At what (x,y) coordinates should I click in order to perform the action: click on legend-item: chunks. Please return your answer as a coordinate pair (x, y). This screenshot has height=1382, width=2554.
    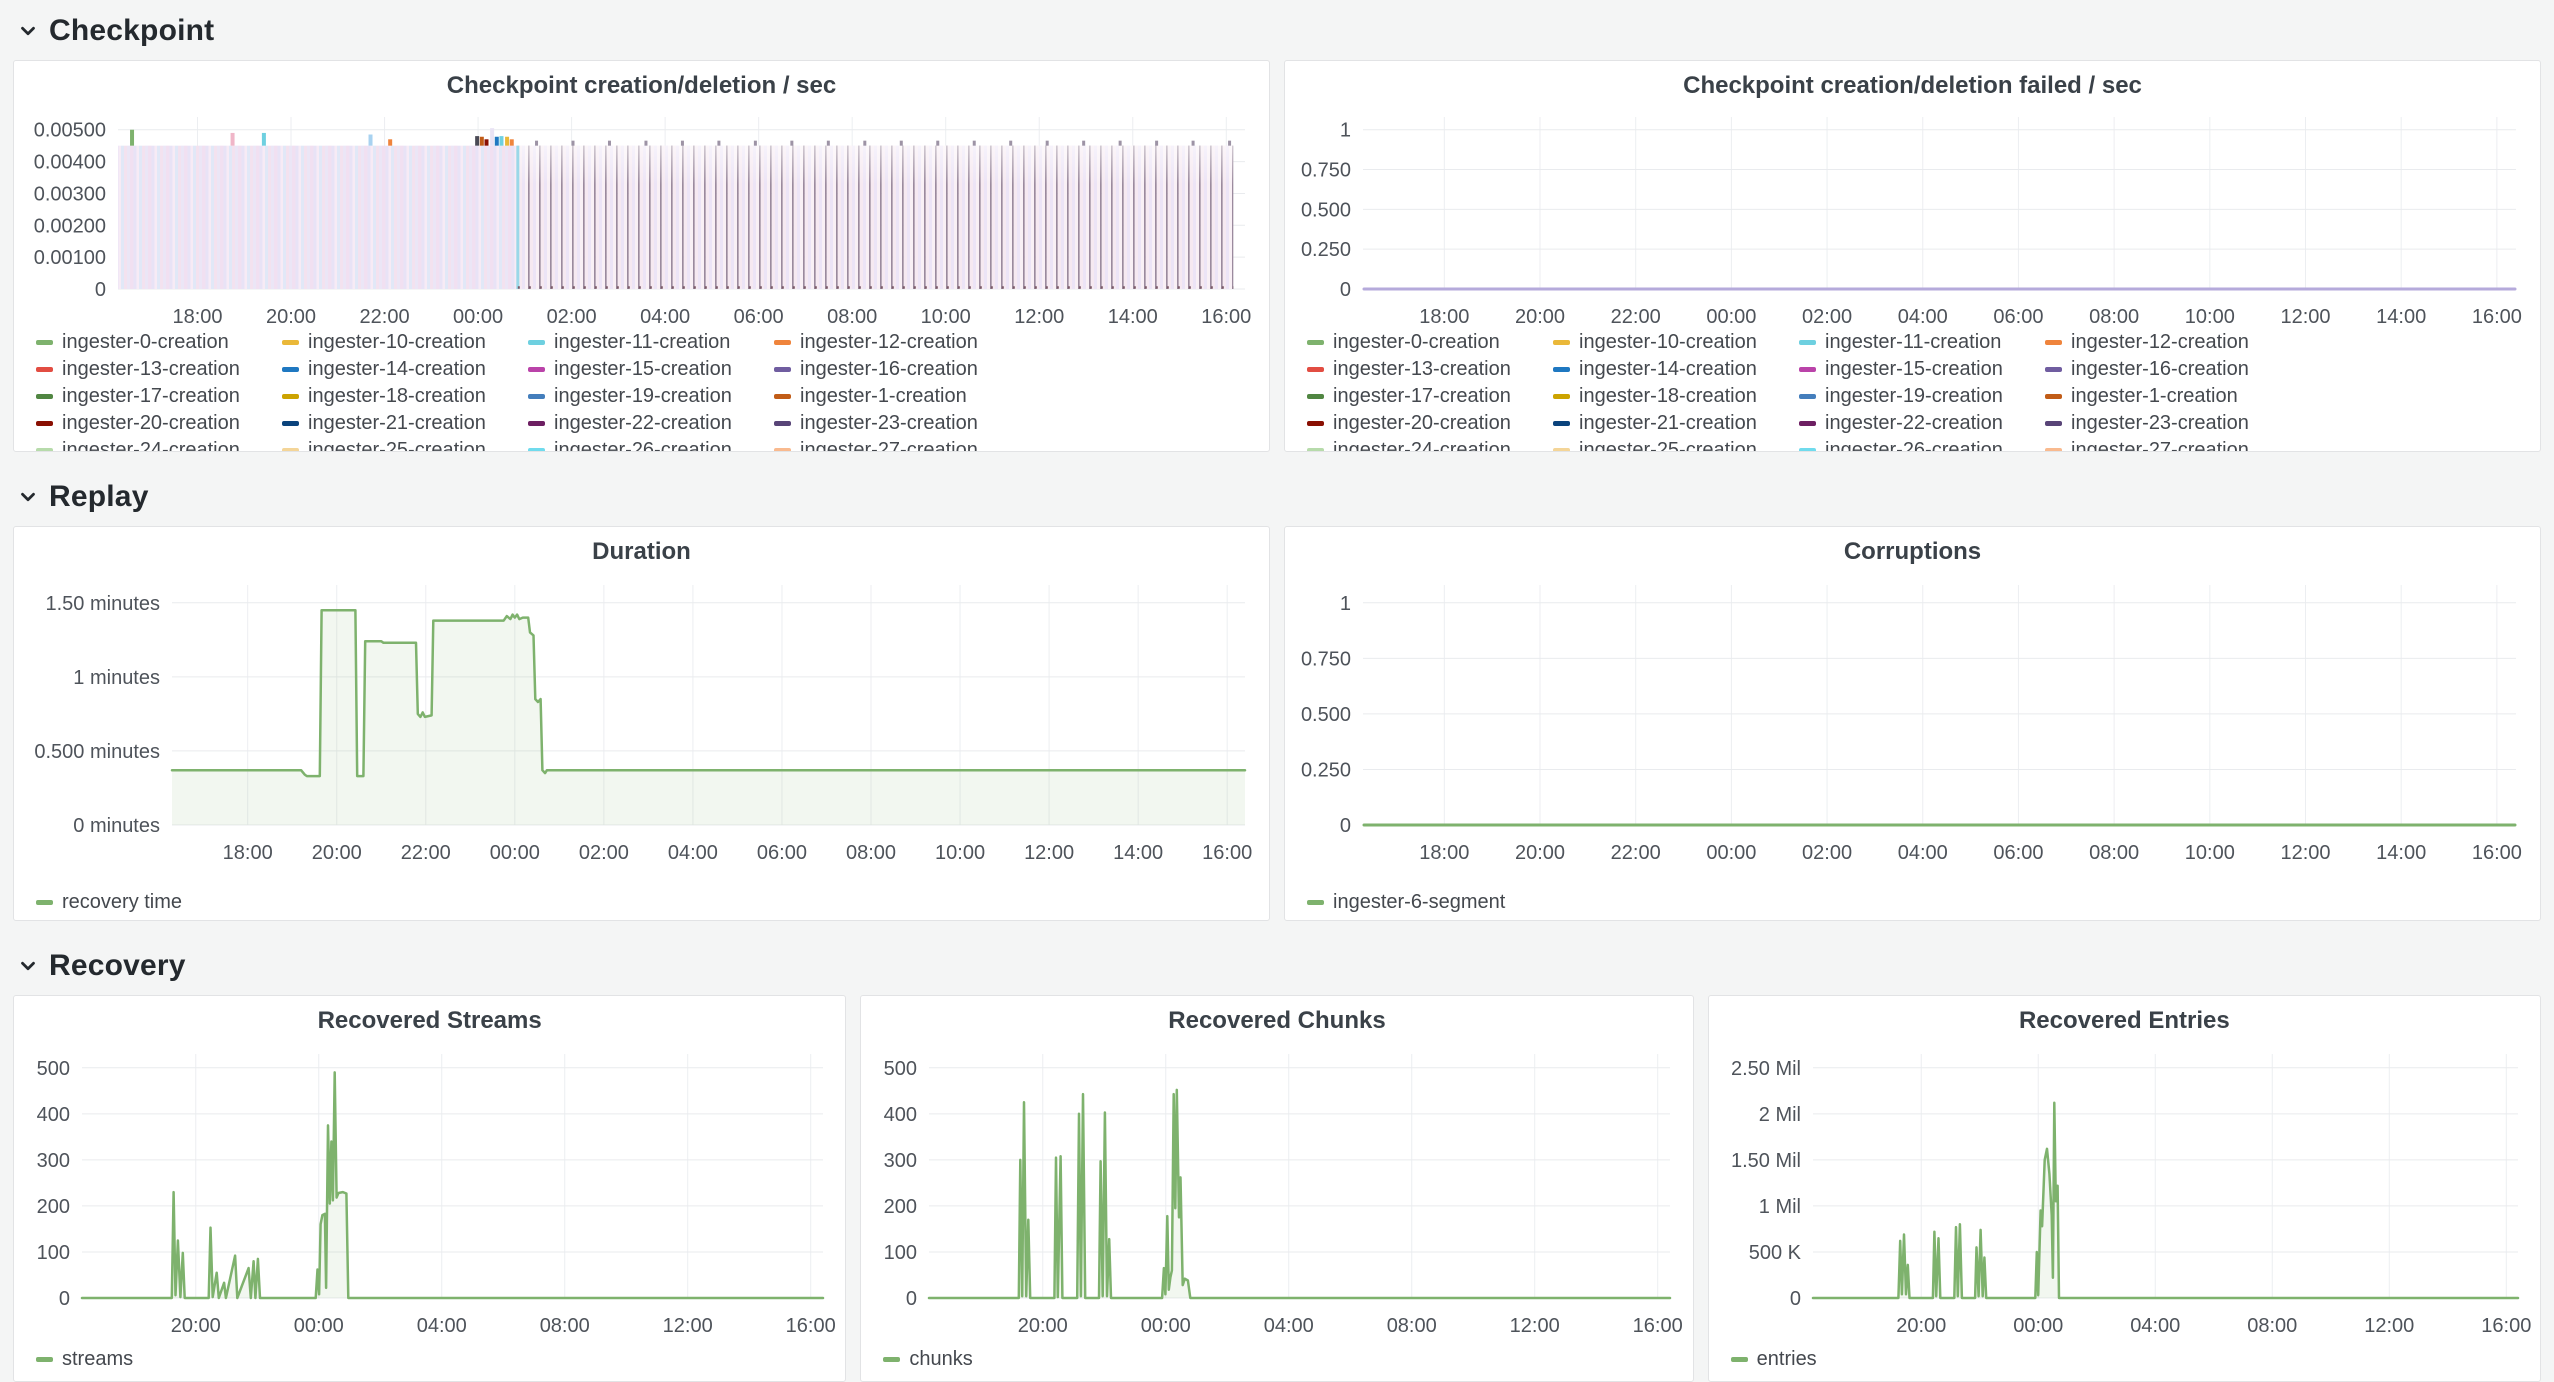
    Looking at the image, I should click on (928, 1359).